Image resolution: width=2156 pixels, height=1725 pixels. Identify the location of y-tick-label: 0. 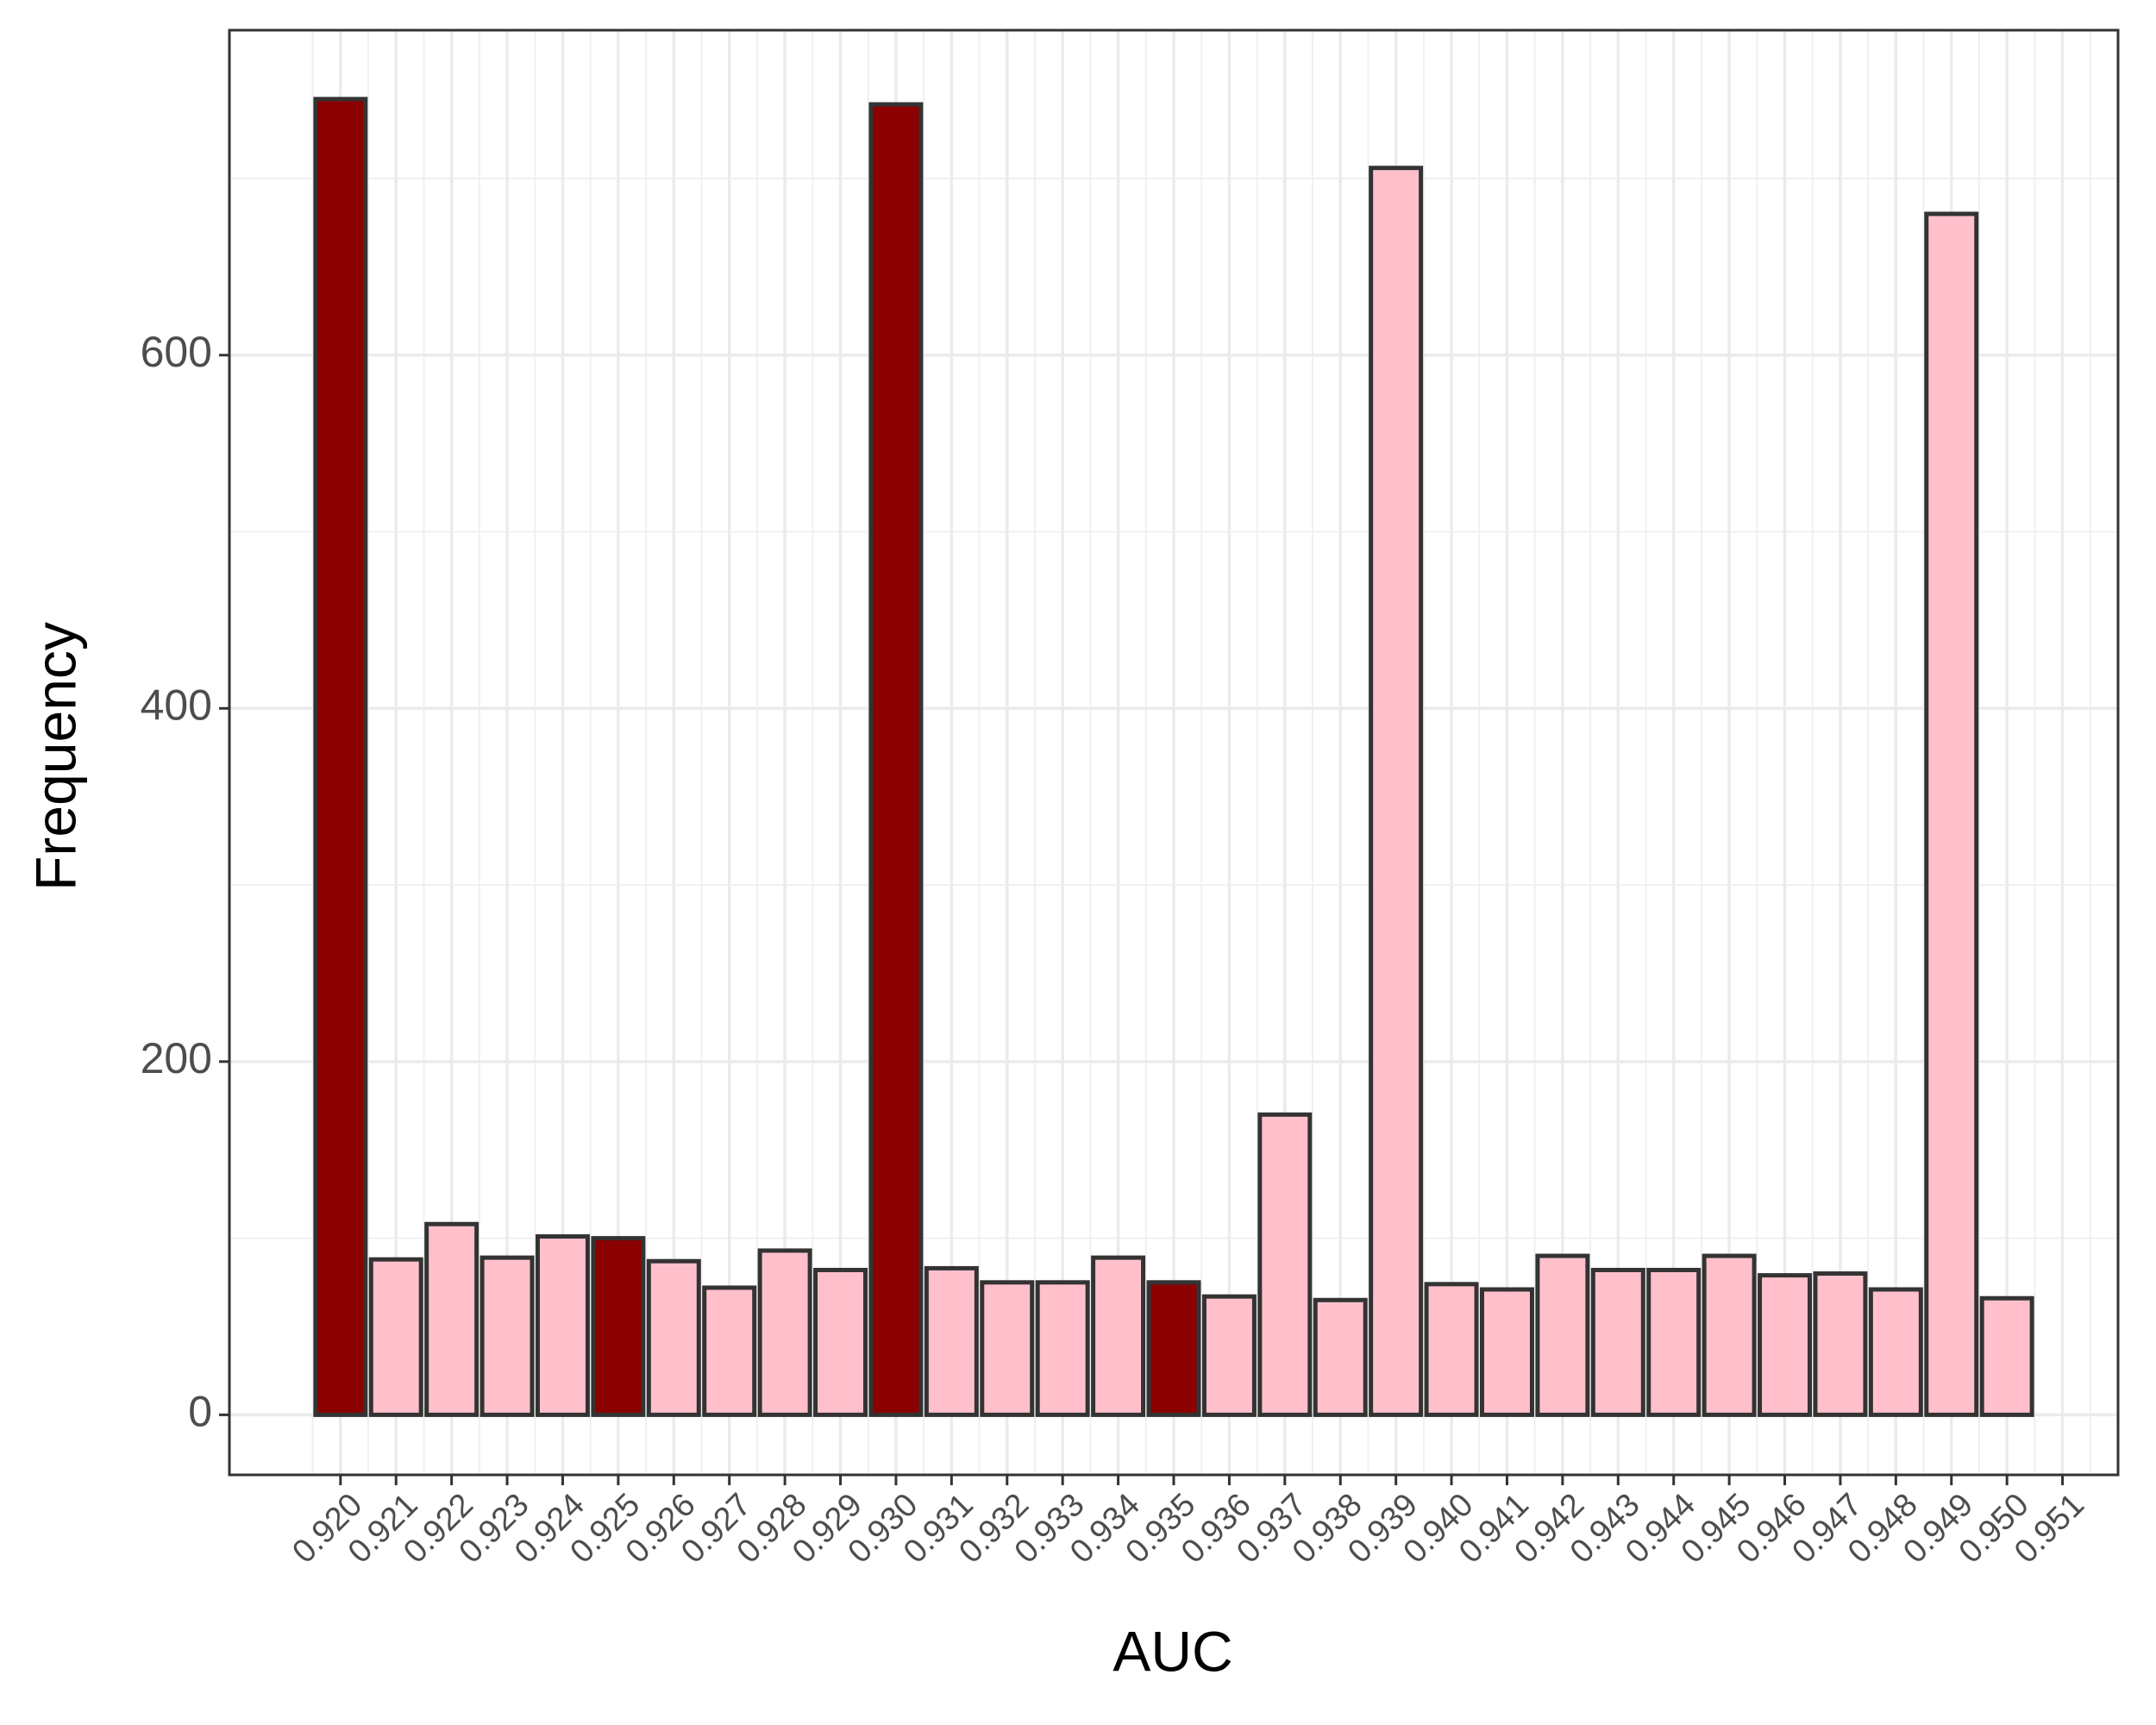
(200, 1412).